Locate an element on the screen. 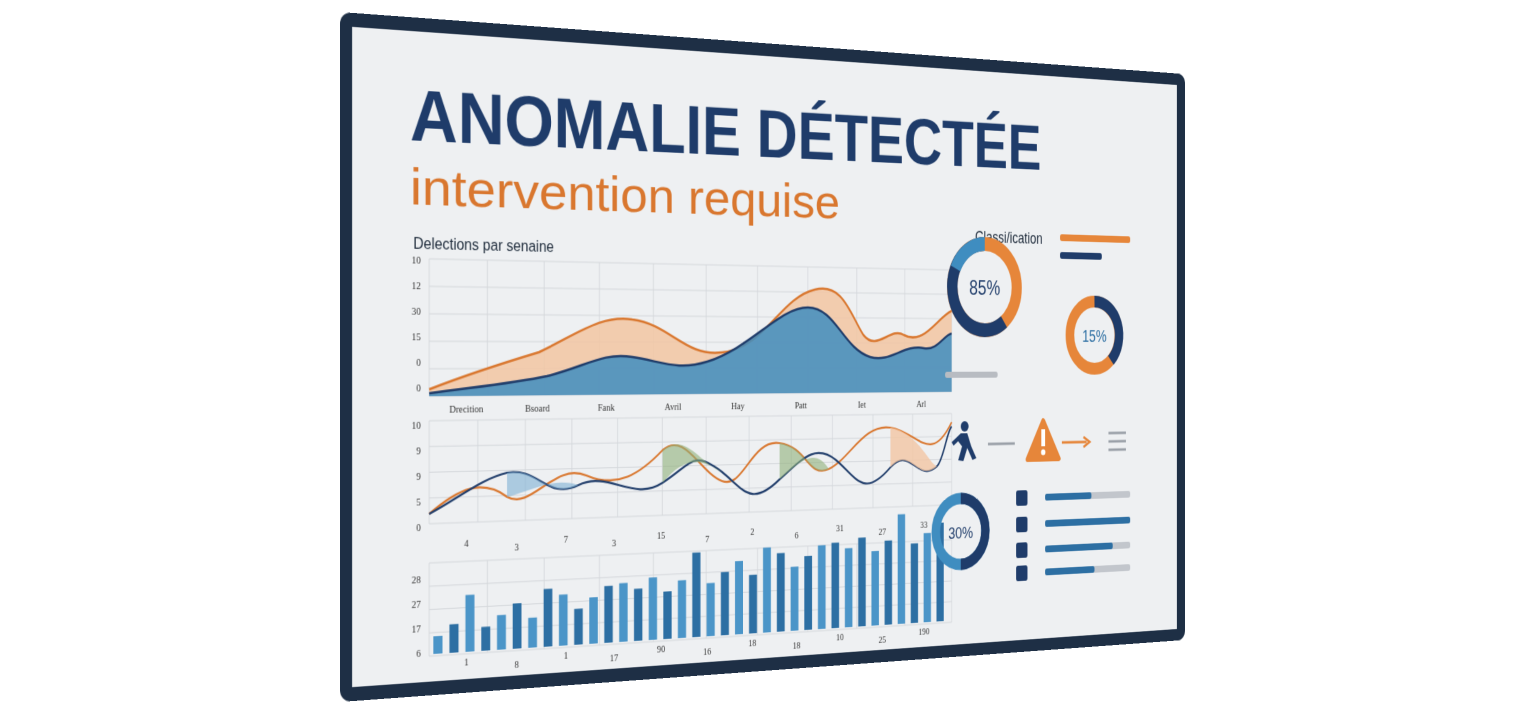  tick-label: Drecition is located at coordinates (466, 410).